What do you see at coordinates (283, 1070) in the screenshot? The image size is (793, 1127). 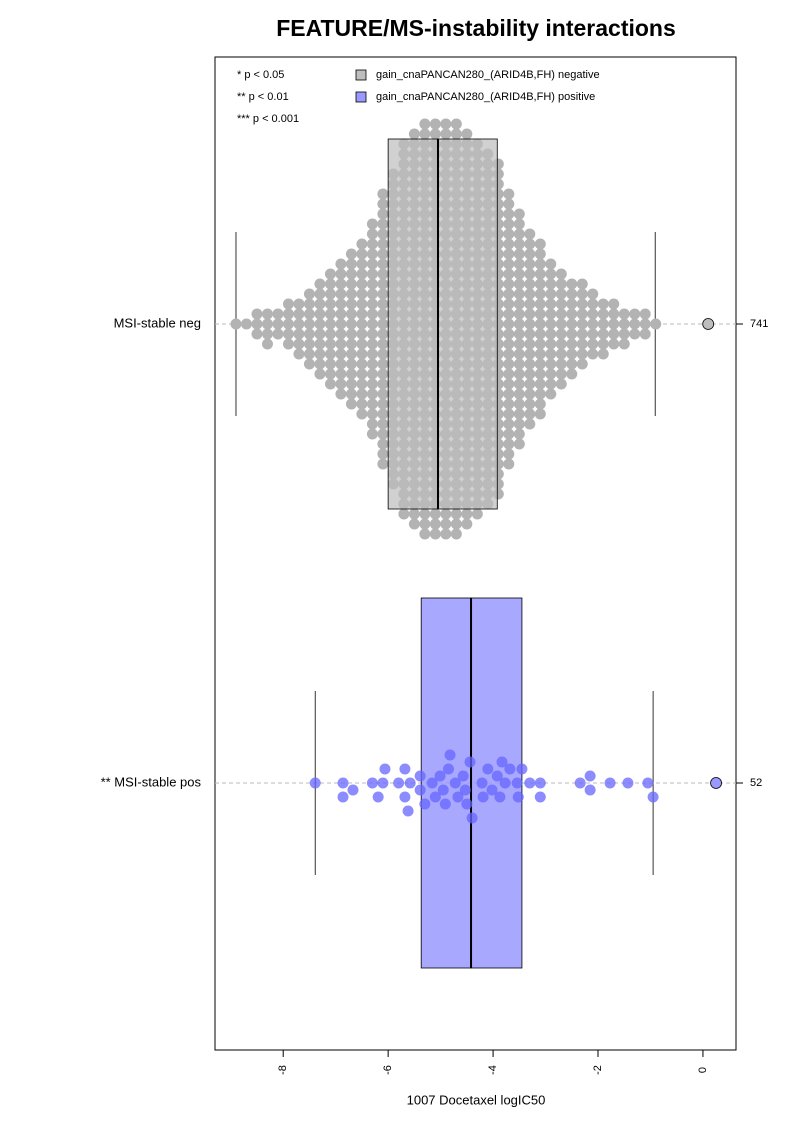 I see `x-tick-label: -8` at bounding box center [283, 1070].